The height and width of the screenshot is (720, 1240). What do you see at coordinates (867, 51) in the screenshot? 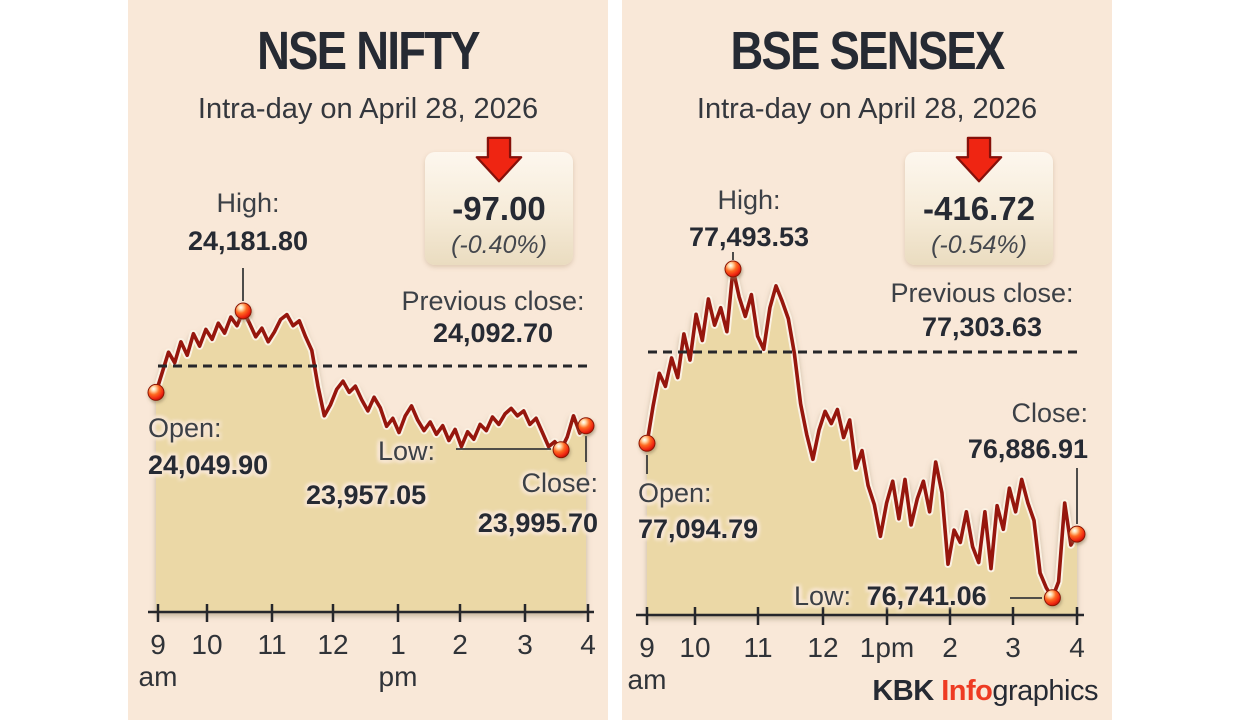
I see `sensex-title: BSE SENSEX` at bounding box center [867, 51].